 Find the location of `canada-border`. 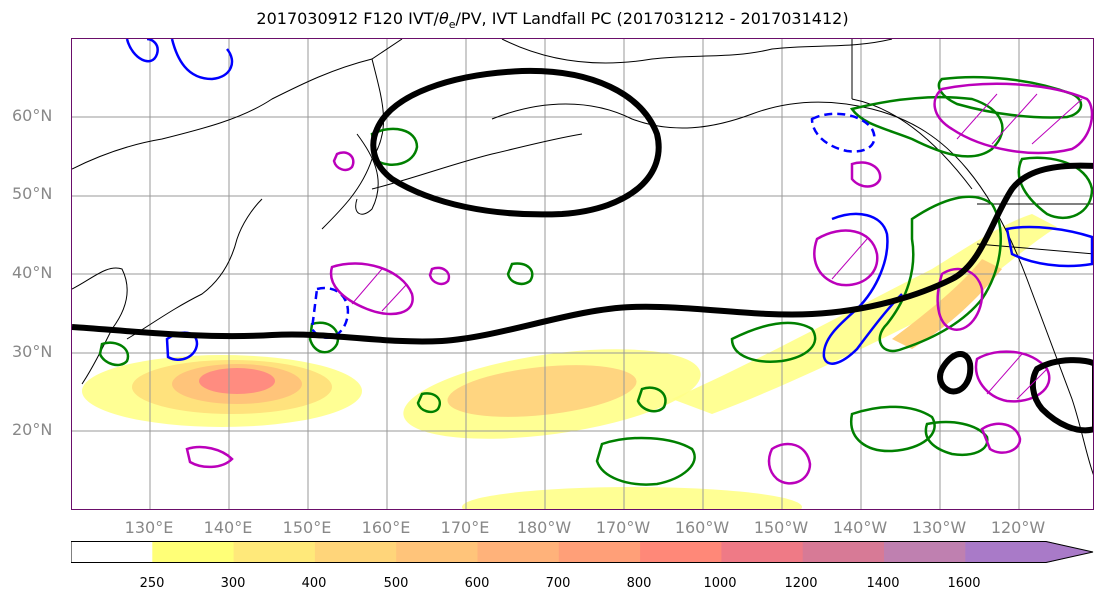

canada-border is located at coordinates (912, 114).